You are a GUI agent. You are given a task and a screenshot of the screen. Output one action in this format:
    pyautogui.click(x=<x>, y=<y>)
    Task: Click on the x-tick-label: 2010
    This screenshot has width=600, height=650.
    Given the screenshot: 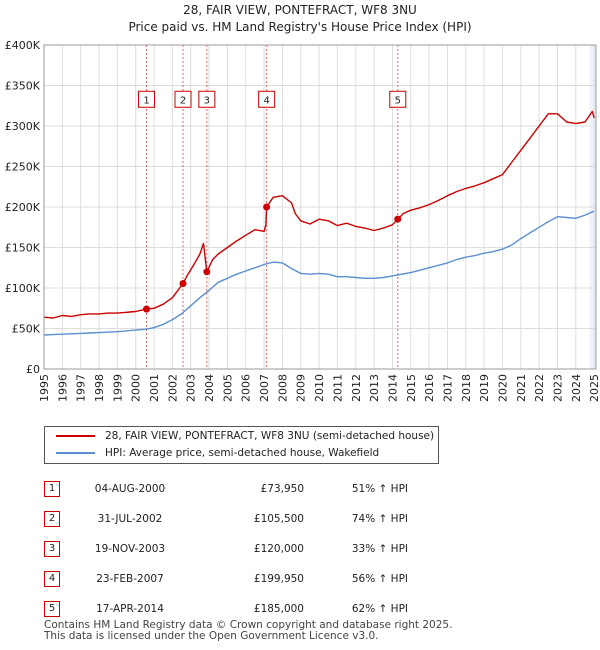 What is the action you would take?
    pyautogui.click(x=319, y=388)
    